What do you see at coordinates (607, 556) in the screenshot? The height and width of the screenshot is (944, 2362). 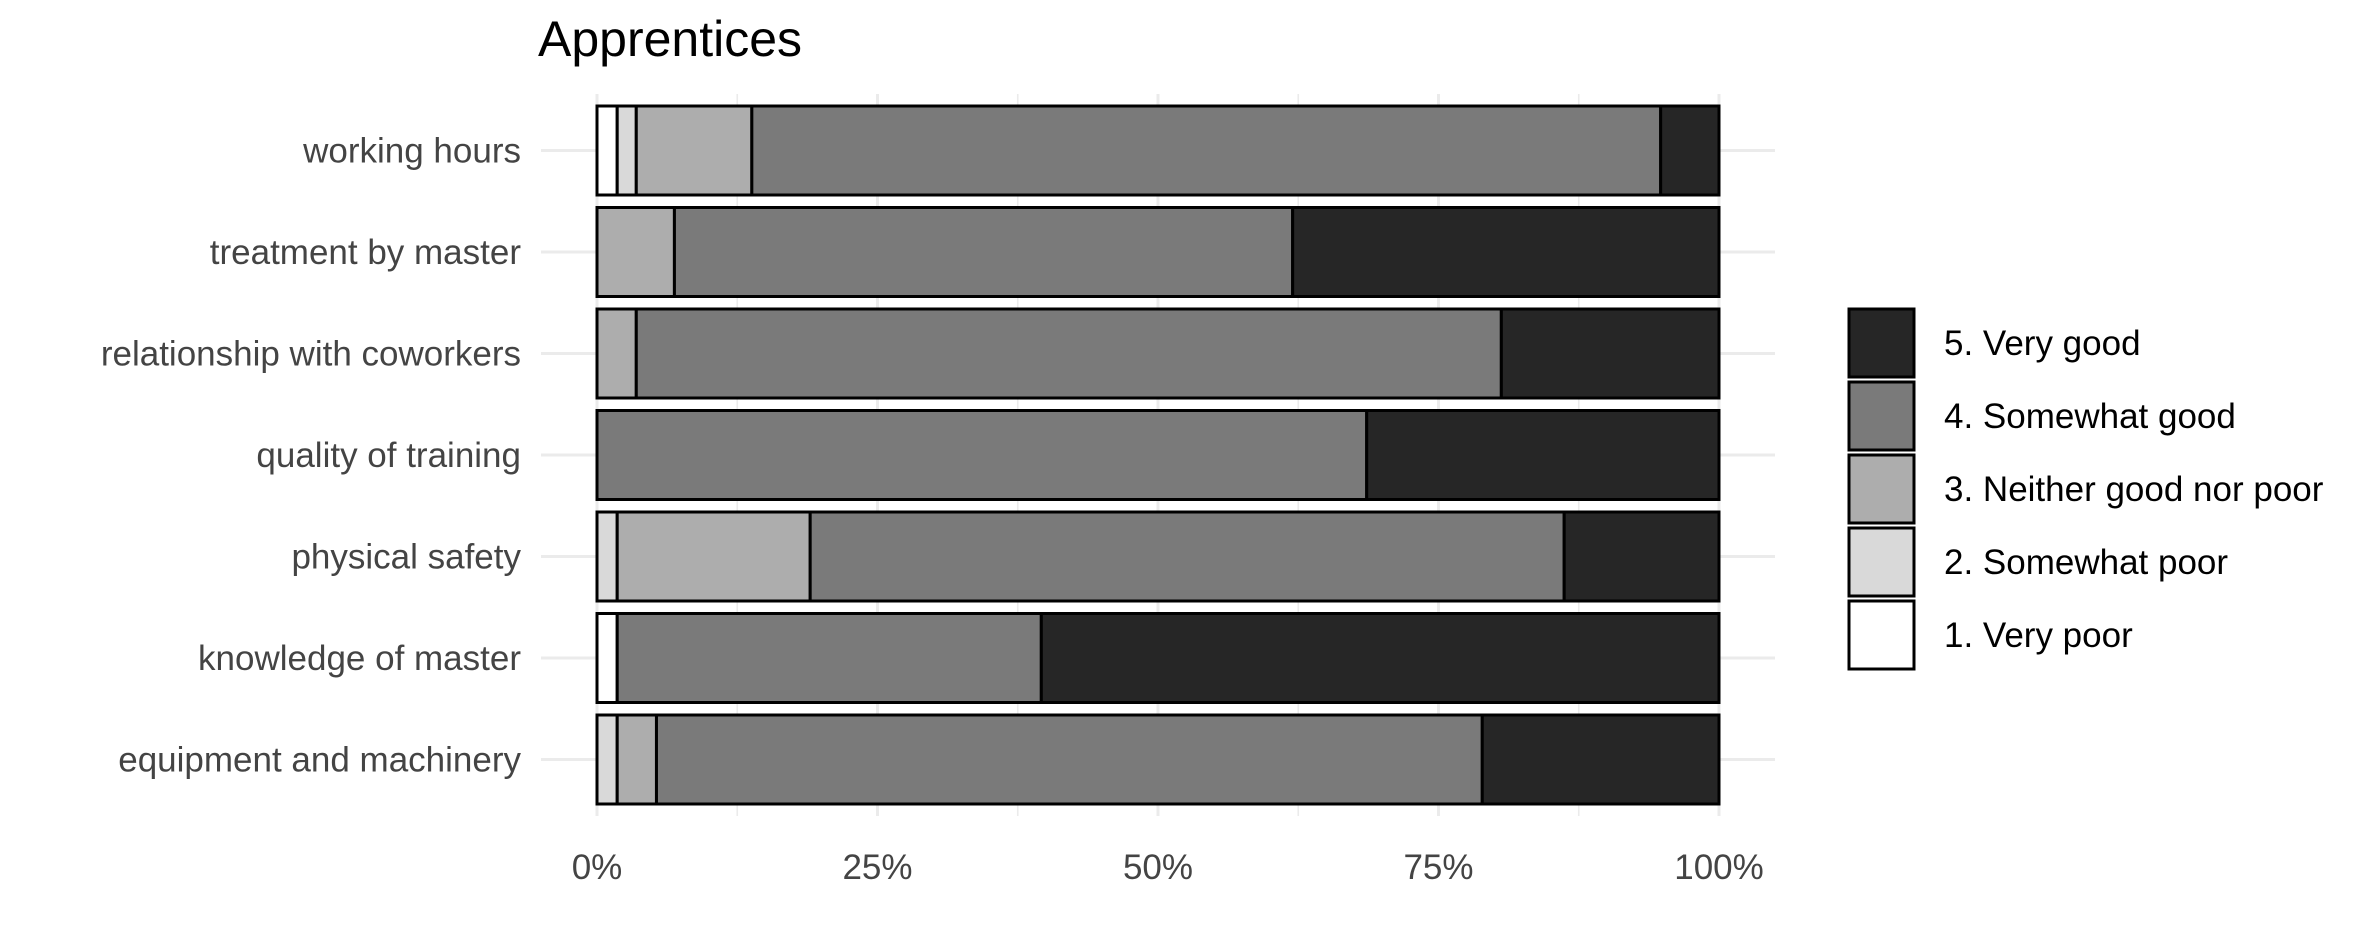 I see `bar-segment-physical-safety-2-somewhat-poor` at bounding box center [607, 556].